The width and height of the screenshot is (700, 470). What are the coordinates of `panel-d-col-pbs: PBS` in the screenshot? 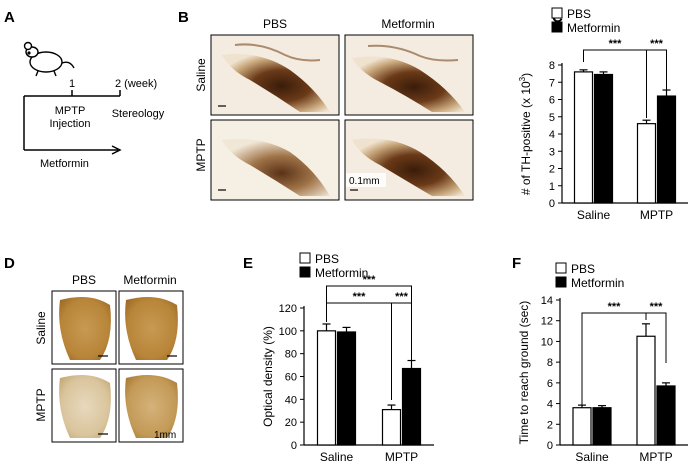 It's located at (84, 280).